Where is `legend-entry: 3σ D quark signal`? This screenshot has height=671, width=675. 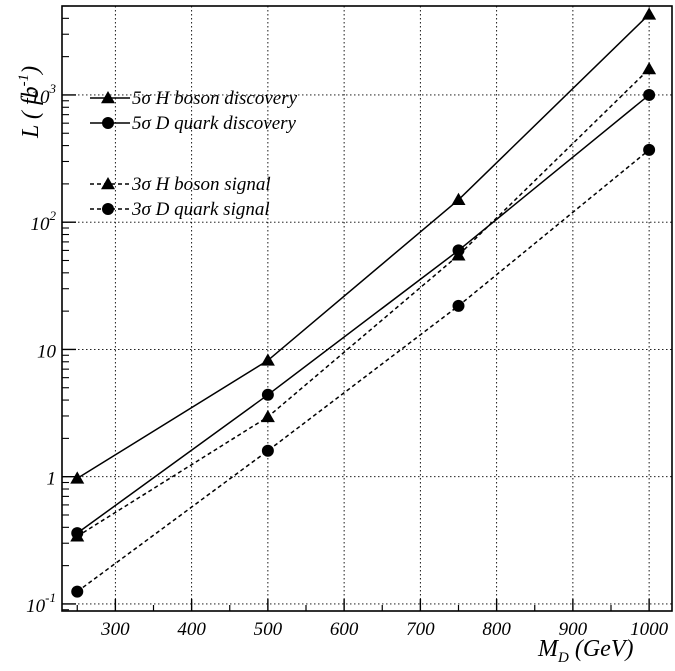
legend-entry: 3σ D quark signal is located at coordinates (180, 209).